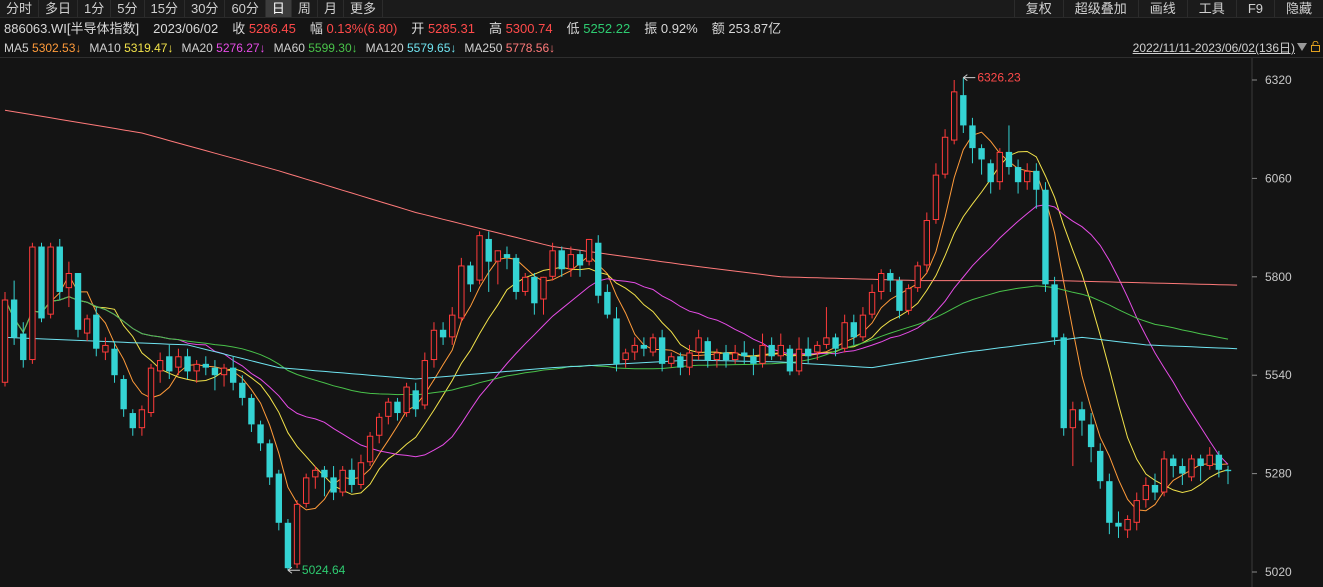 The width and height of the screenshot is (1323, 587). Describe the element at coordinates (1100, 8) in the screenshot. I see `tool-button: 超级叠加` at that location.